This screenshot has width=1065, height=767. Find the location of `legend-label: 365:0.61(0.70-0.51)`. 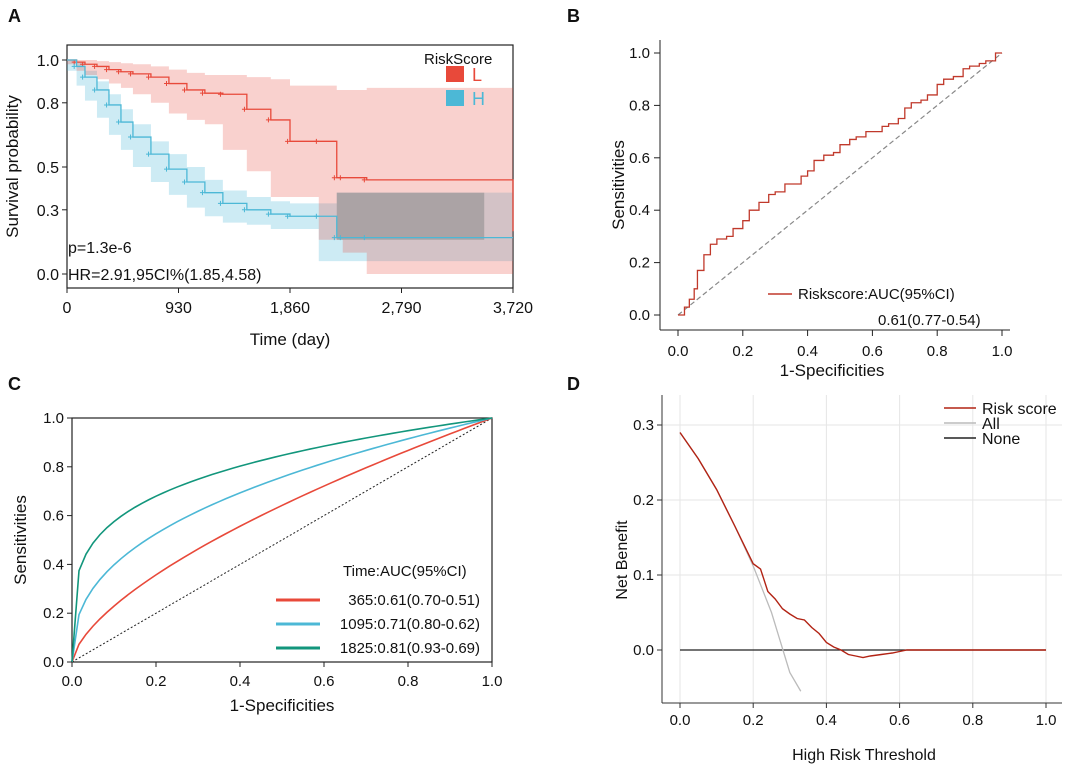

legend-label: 365:0.61(0.70-0.51) is located at coordinates (414, 600).